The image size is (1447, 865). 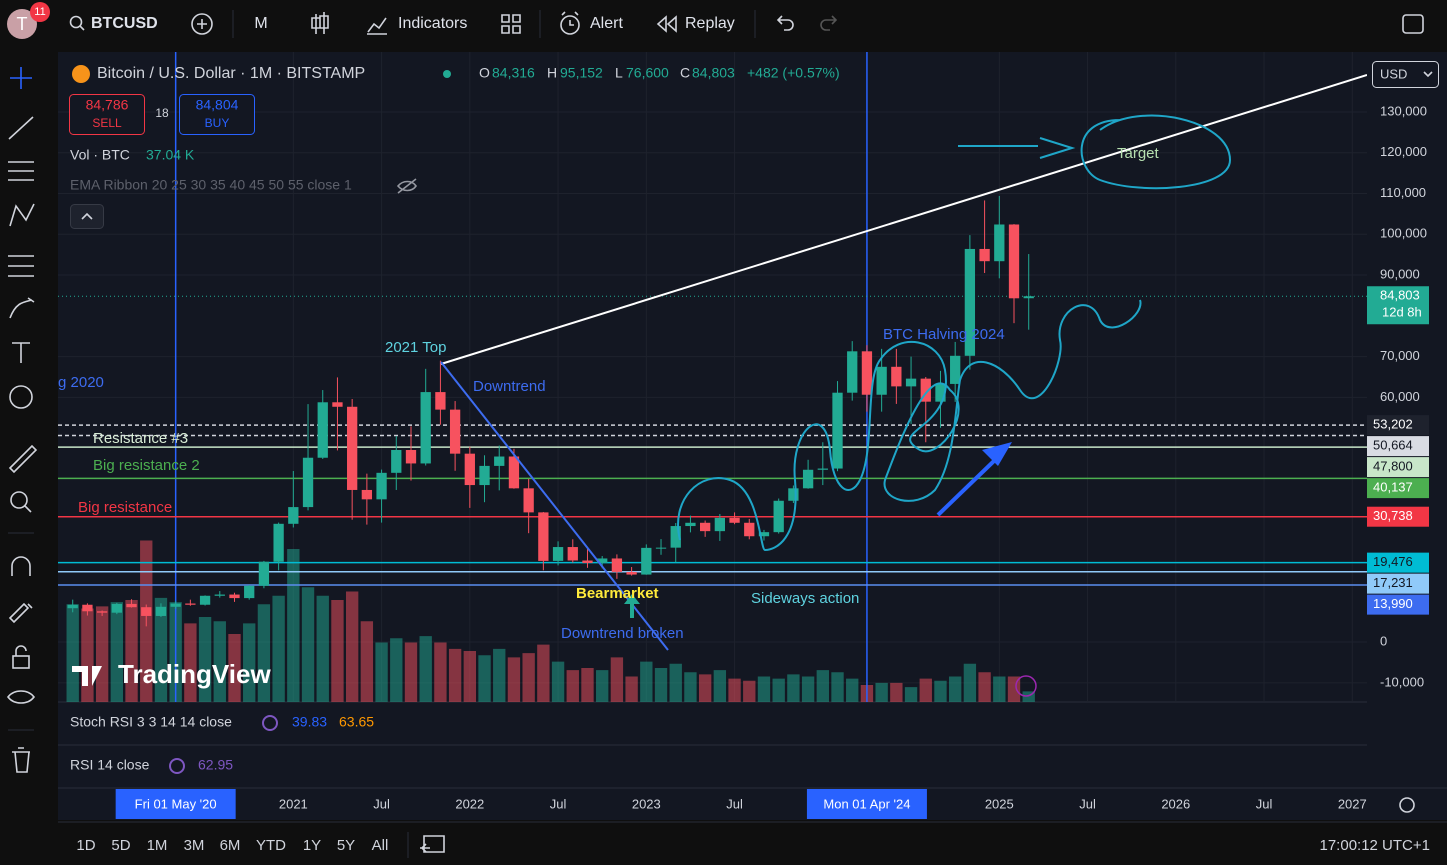 What do you see at coordinates (509, 386) in the screenshot?
I see `annotation: Downtrend` at bounding box center [509, 386].